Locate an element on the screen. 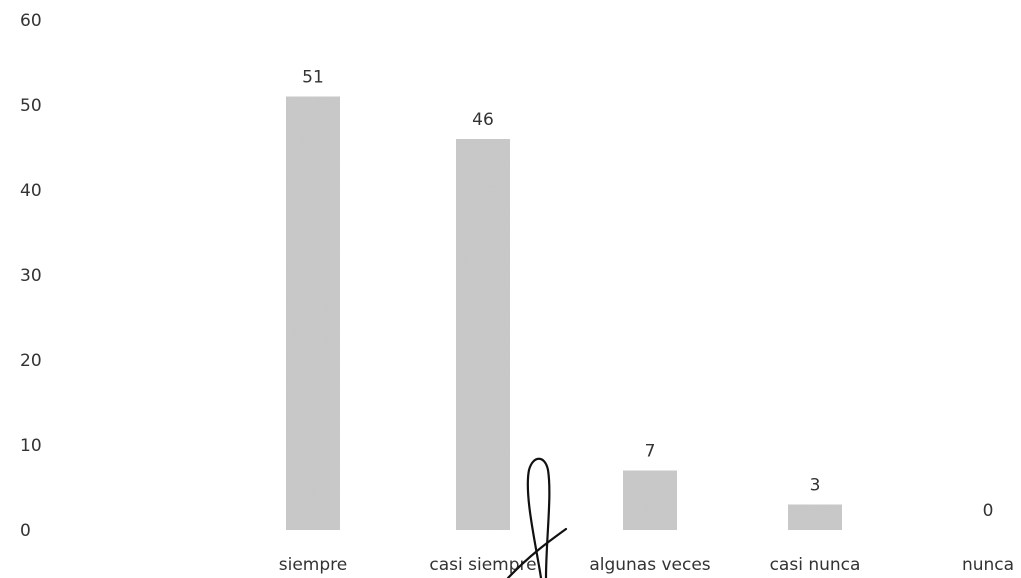 The width and height of the screenshot is (1021, 578). data-label: 7 is located at coordinates (650, 452).